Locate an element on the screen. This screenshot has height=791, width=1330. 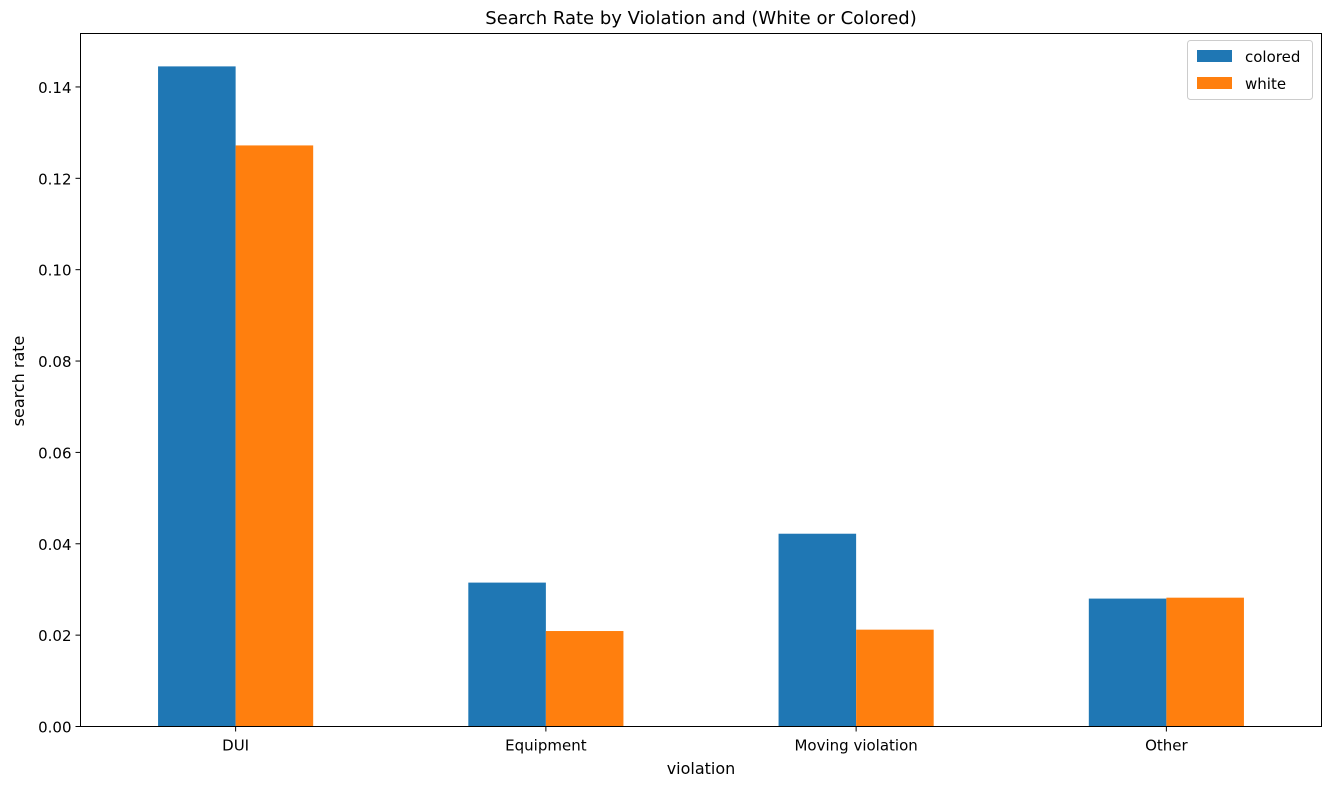
legend-swatch-colored is located at coordinates (1214, 56).